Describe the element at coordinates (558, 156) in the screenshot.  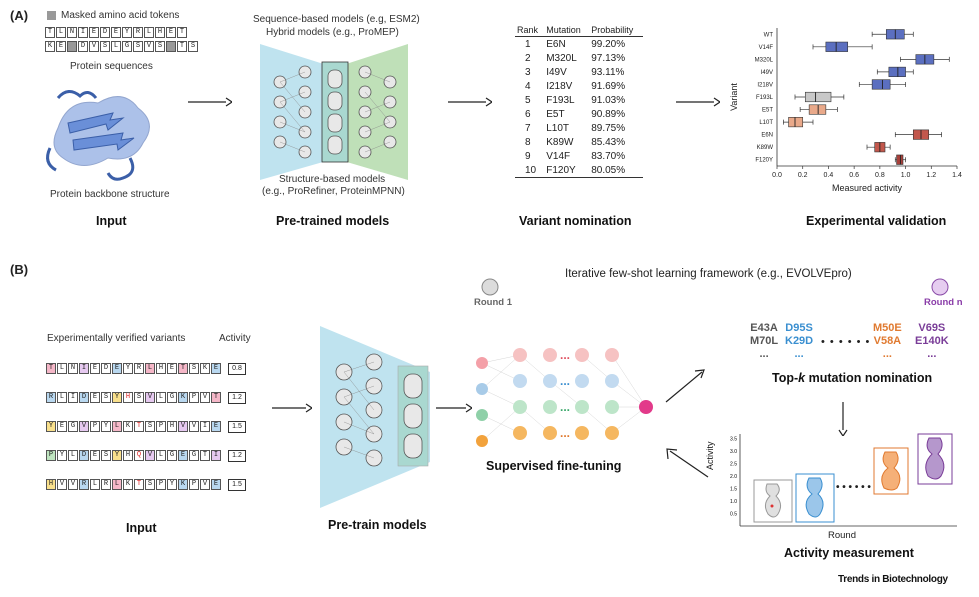
I see `table-cell: V14F` at that location.